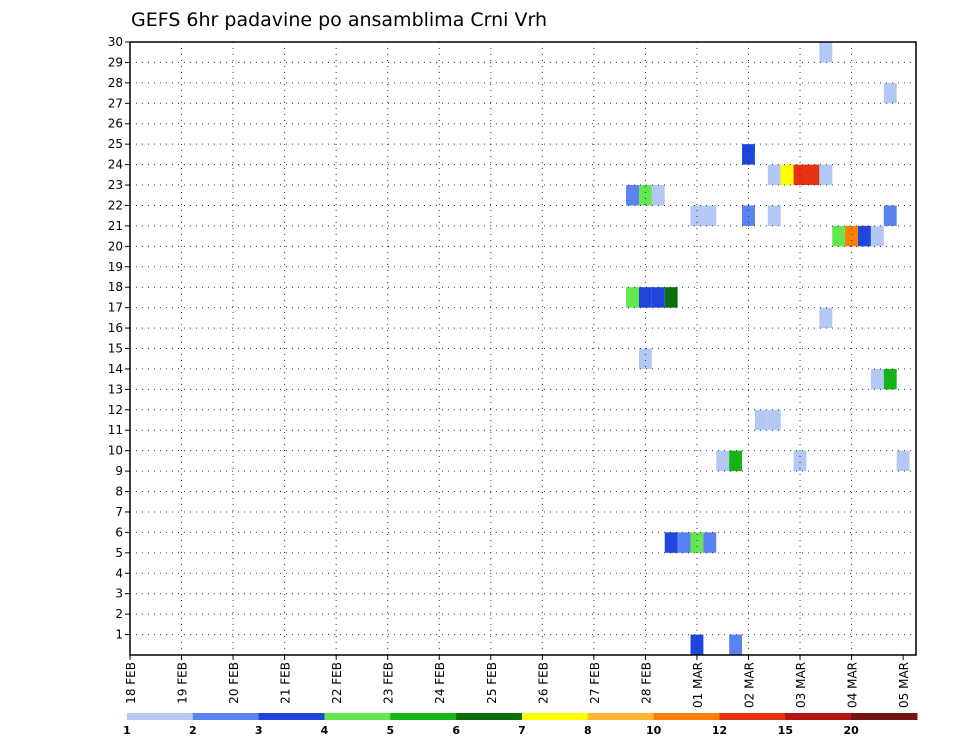 Image resolution: width=960 pixels, height=742 pixels. I want to click on y-tick-label: 25, so click(115, 144).